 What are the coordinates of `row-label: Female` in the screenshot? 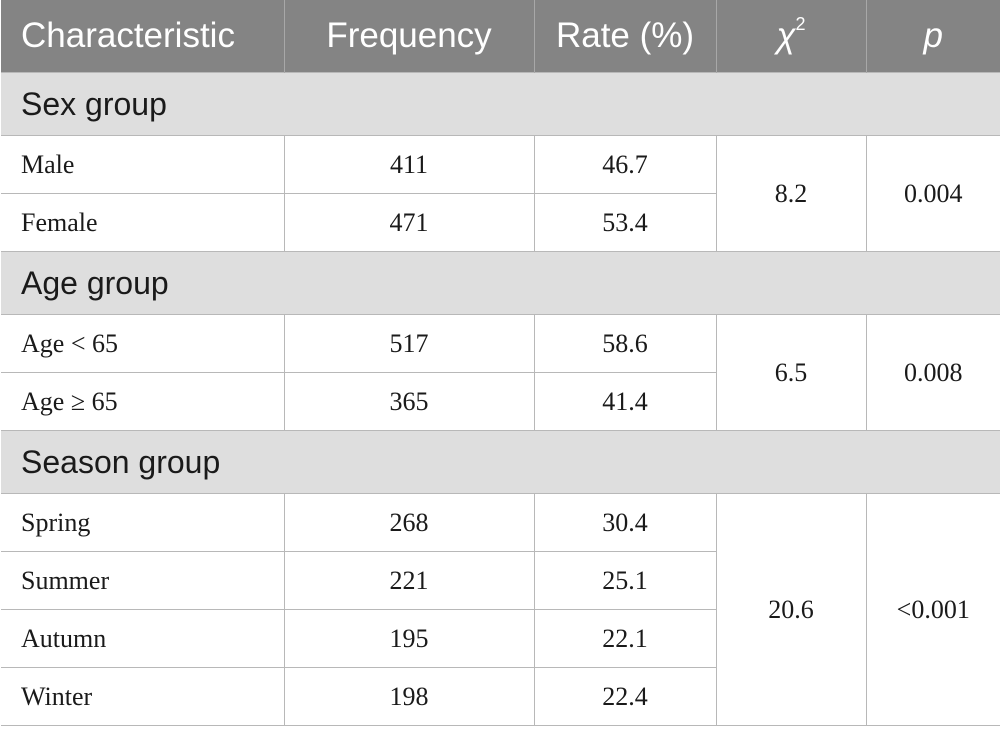 It's located at (143, 222).